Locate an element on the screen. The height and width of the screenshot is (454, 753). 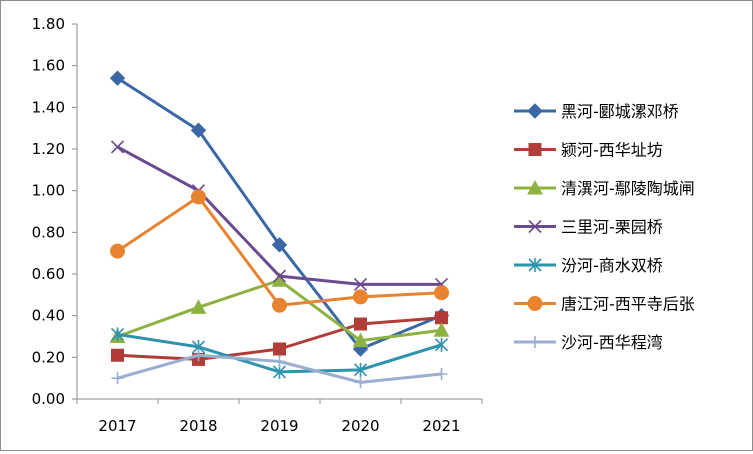
legend-label: 唐江河-西平寺后张 is located at coordinates (628, 304).